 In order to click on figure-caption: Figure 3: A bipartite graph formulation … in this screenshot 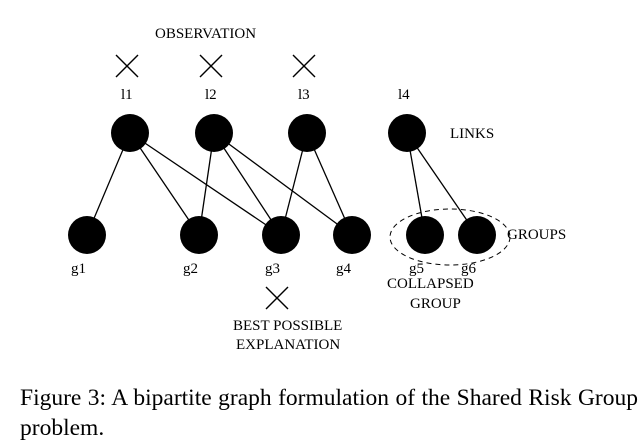, I will do `click(329, 413)`.